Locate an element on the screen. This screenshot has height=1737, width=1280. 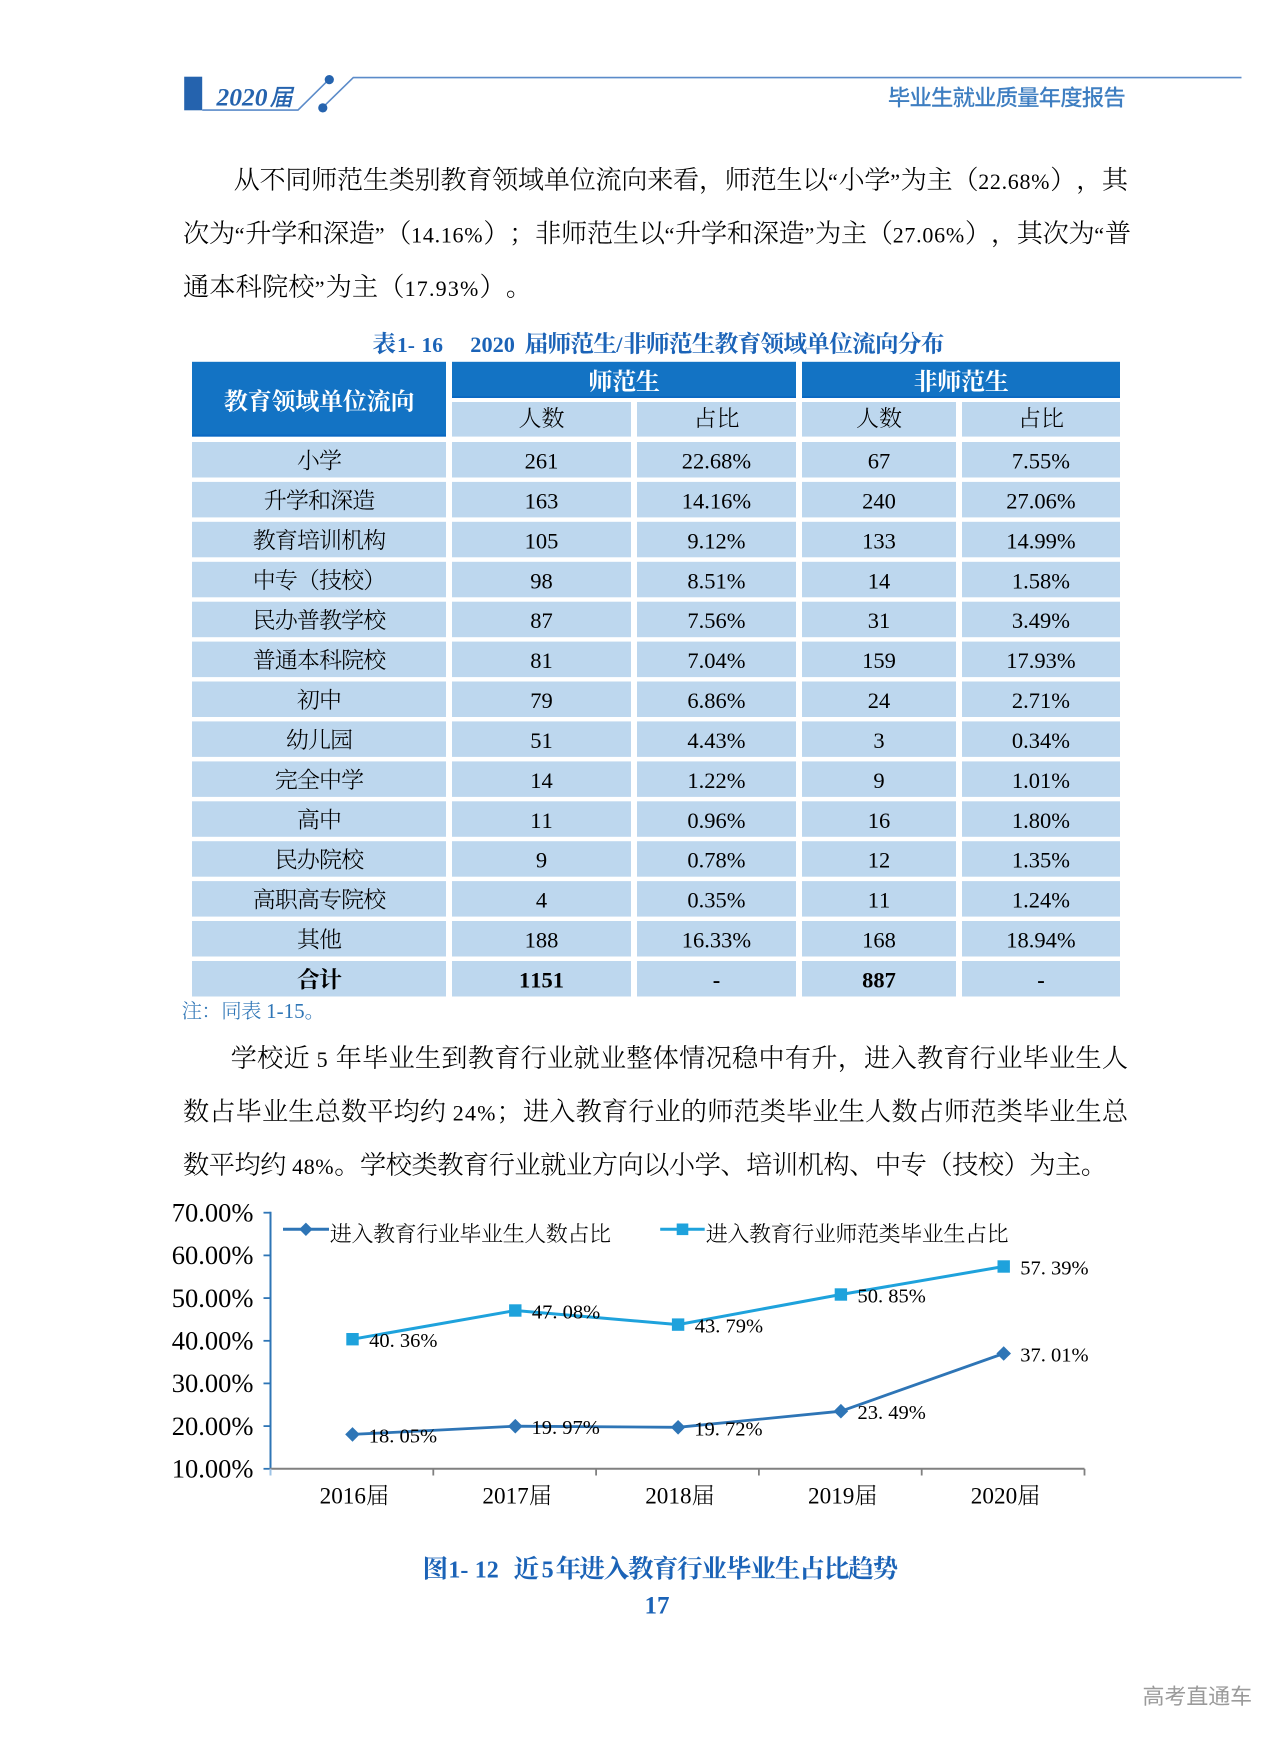
svg-text: 8.51% is located at coordinates (716, 580).